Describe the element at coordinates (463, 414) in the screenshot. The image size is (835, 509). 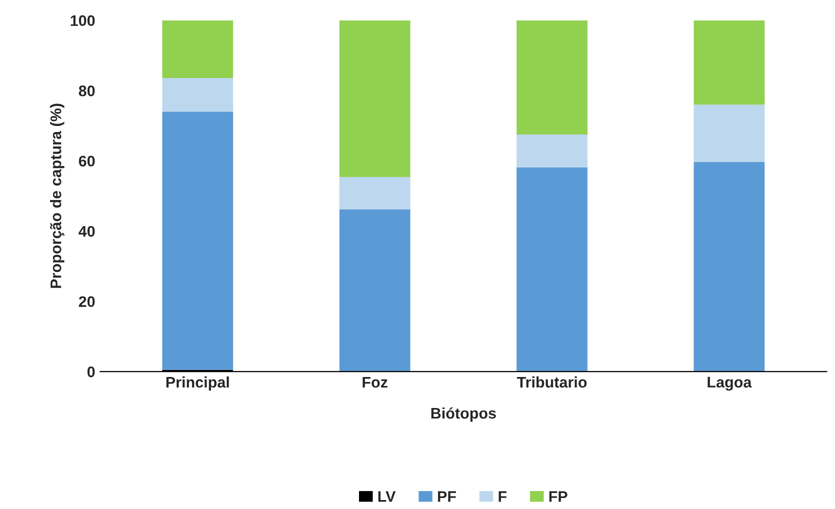
I see `x-axis-title: Biótopos` at that location.